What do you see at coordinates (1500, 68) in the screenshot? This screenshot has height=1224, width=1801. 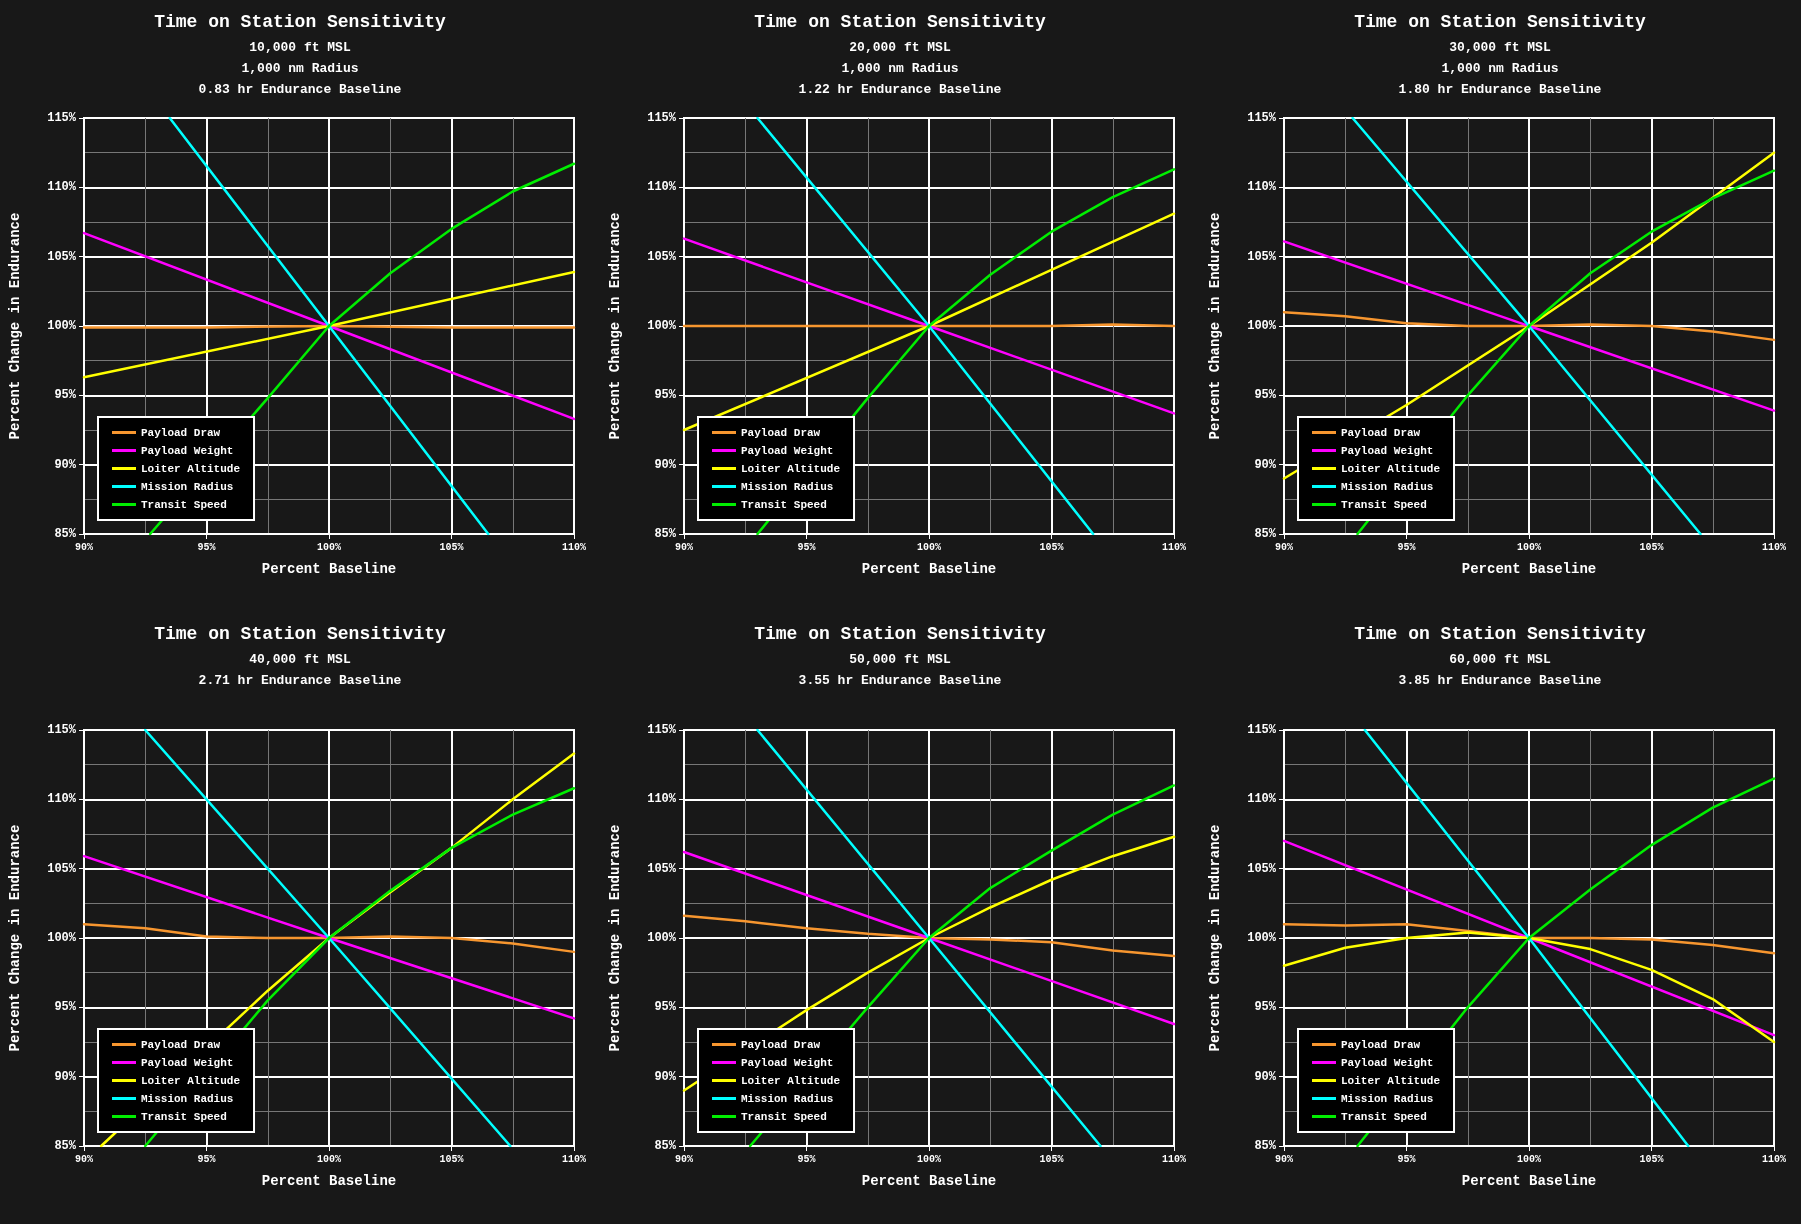 I see `chart-subtitle: 30,000 ft MSL 1,000 nm Radius 1.80 hr Endurance Baseline` at bounding box center [1500, 68].